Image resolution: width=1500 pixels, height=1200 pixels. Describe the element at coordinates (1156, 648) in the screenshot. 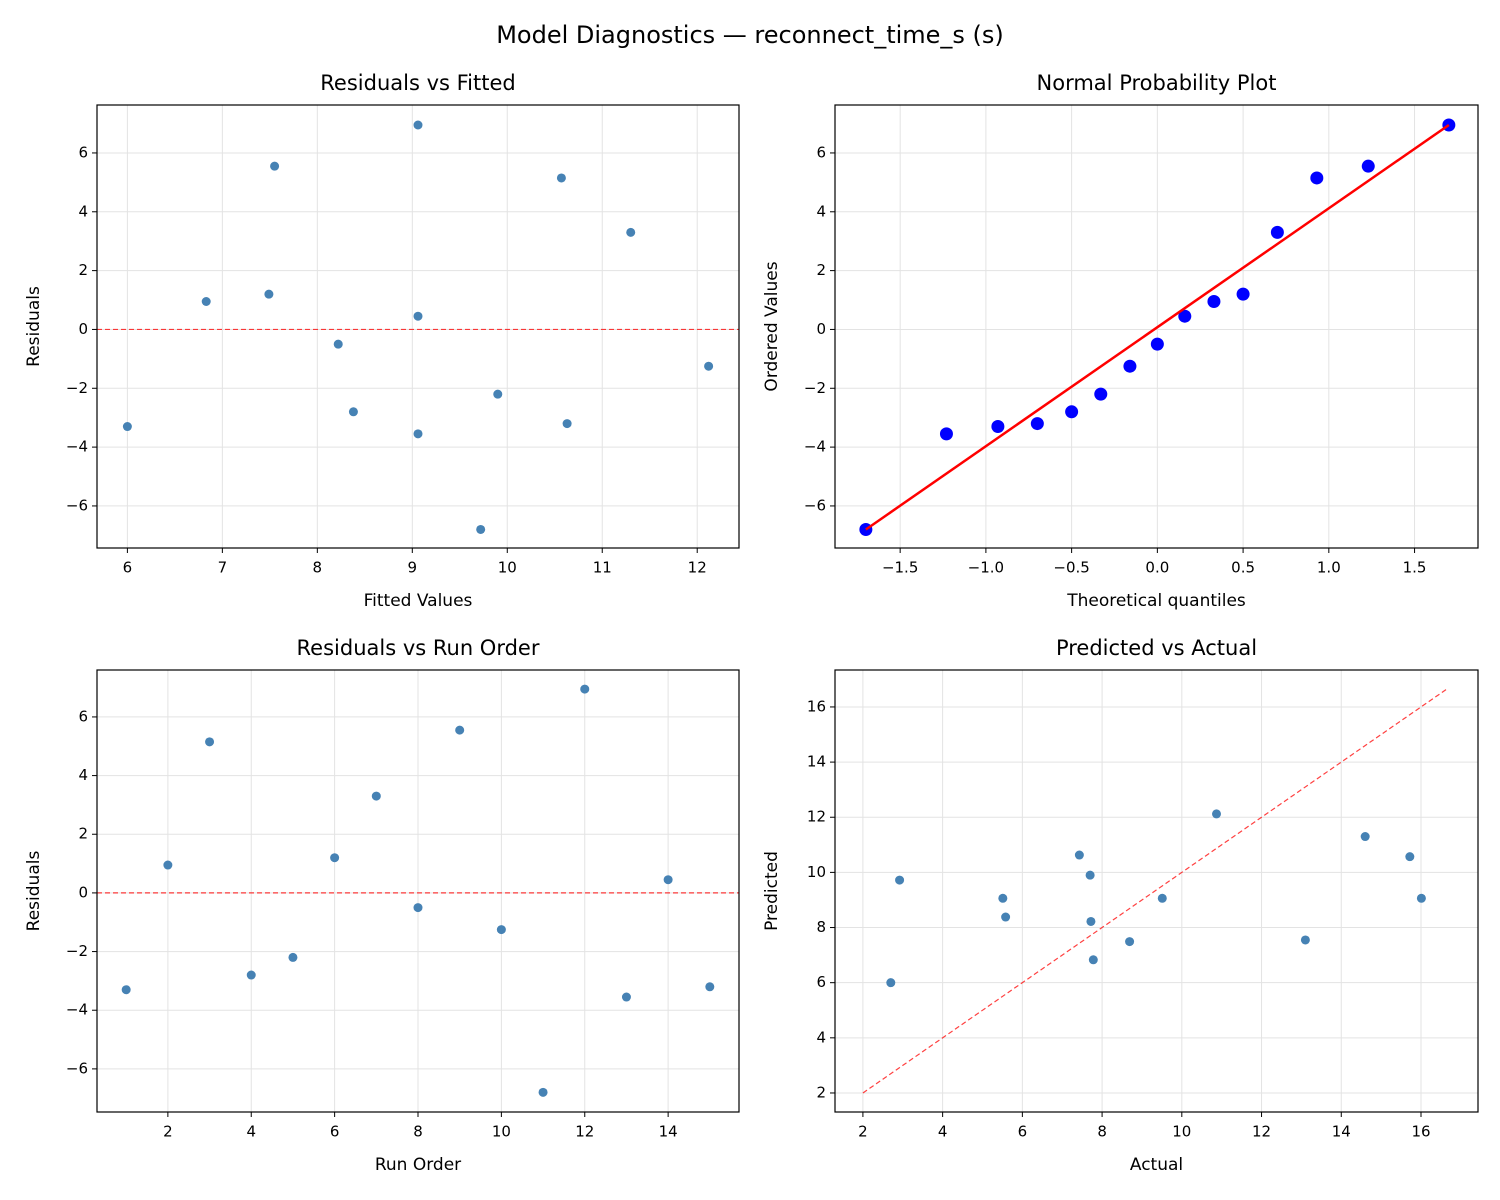

I see `subplot-title: Predicted vs Actual` at that location.